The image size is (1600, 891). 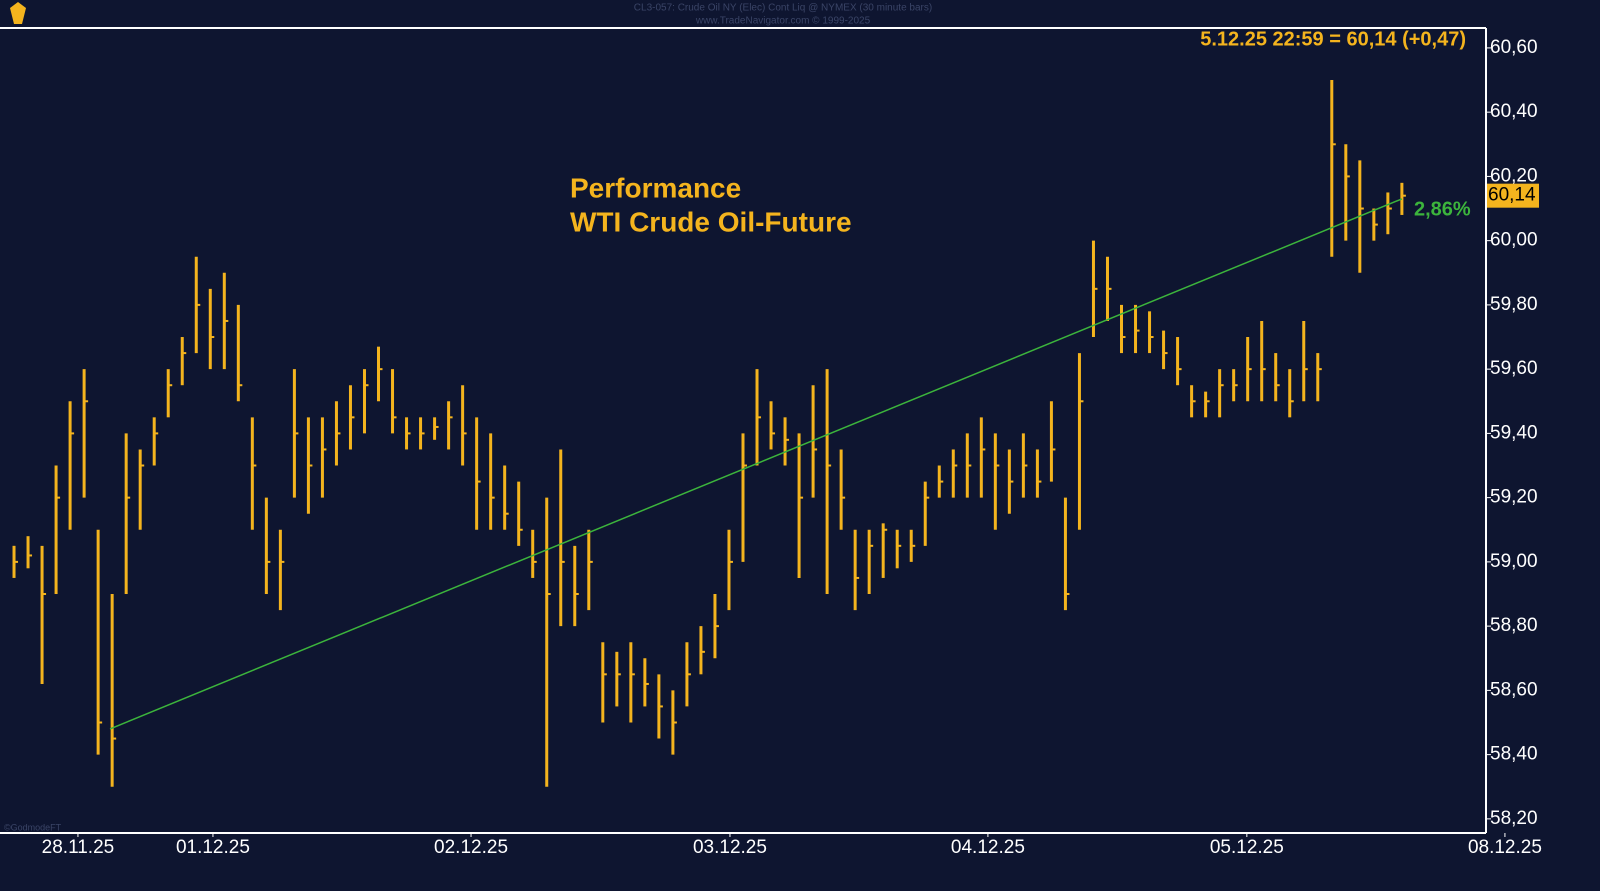 I want to click on last-price-box, so click(x=1513, y=195).